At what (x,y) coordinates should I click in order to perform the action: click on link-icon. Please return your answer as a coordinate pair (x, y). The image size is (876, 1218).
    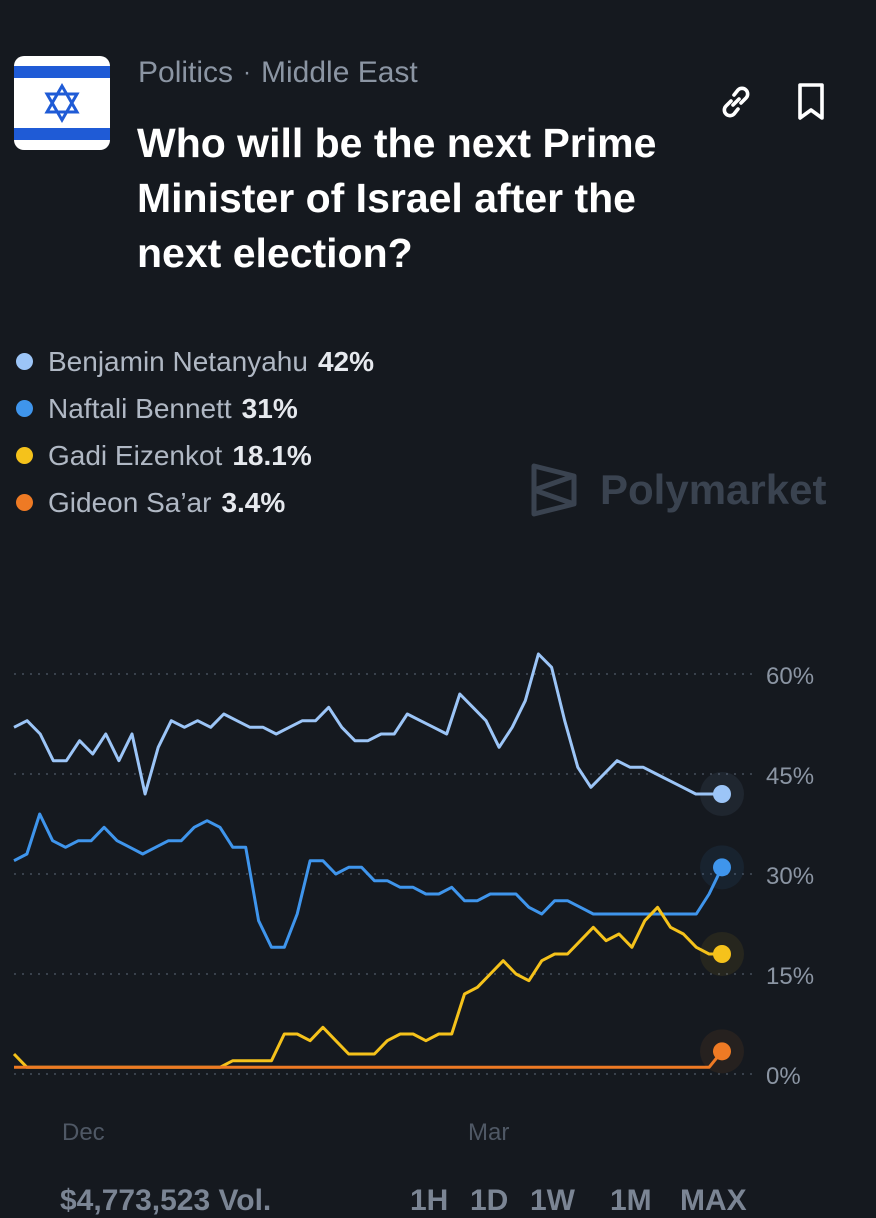
    Looking at the image, I should click on (736, 102).